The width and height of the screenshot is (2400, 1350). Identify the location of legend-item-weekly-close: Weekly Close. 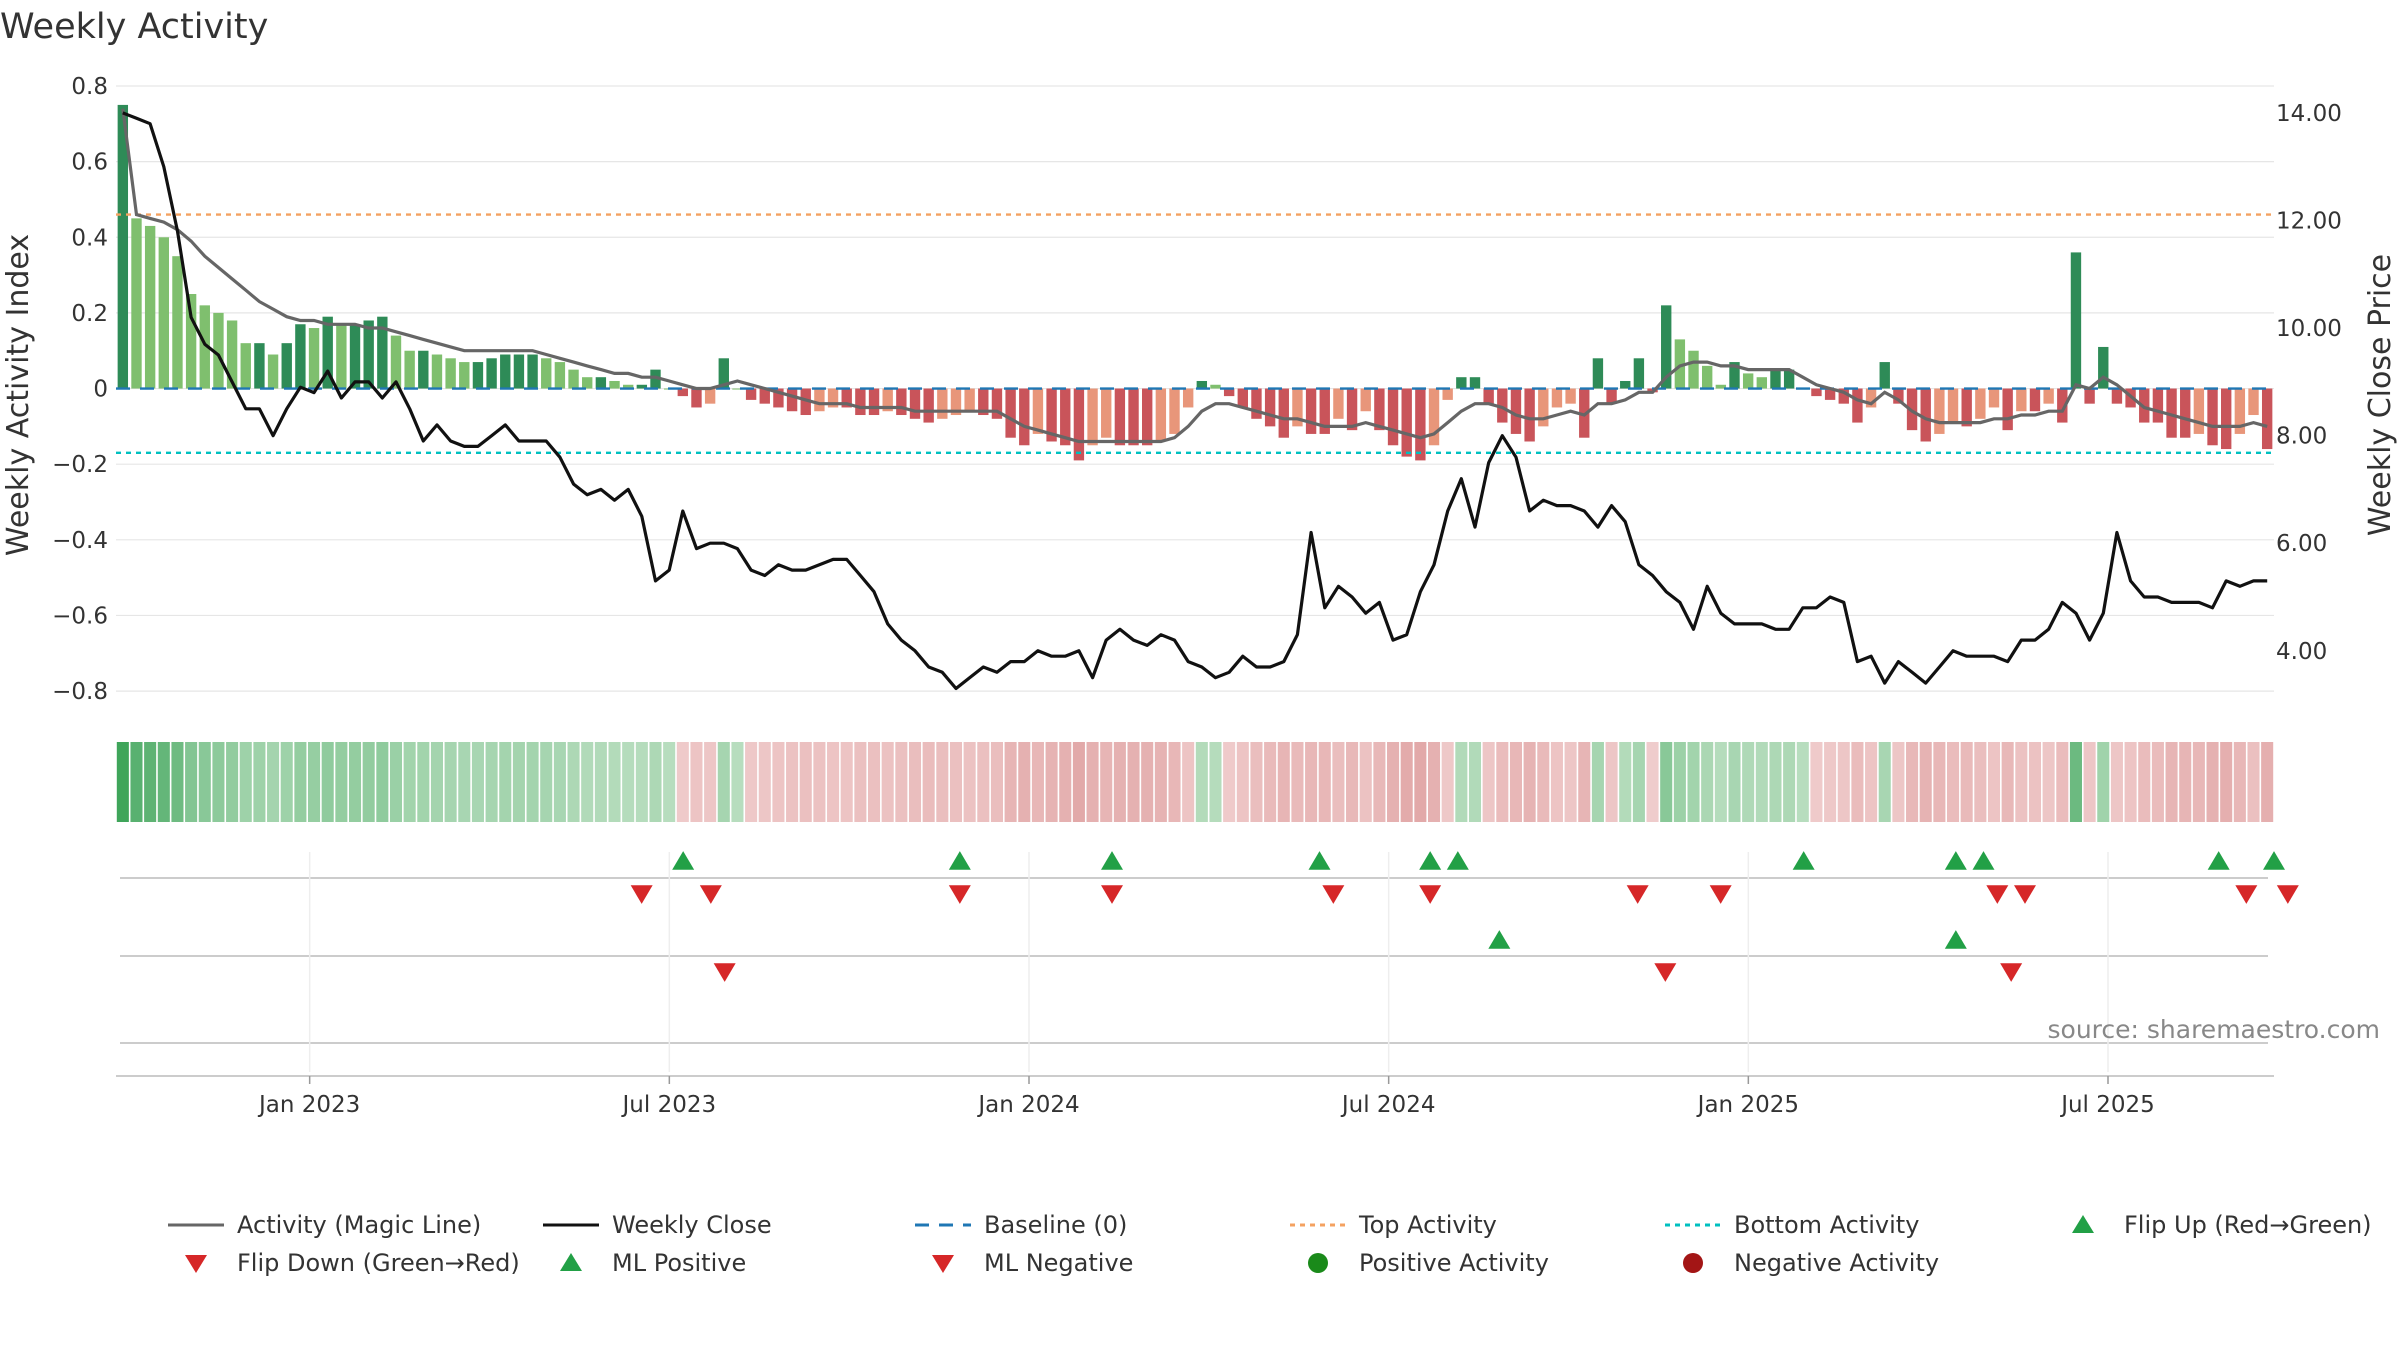
(657, 1225).